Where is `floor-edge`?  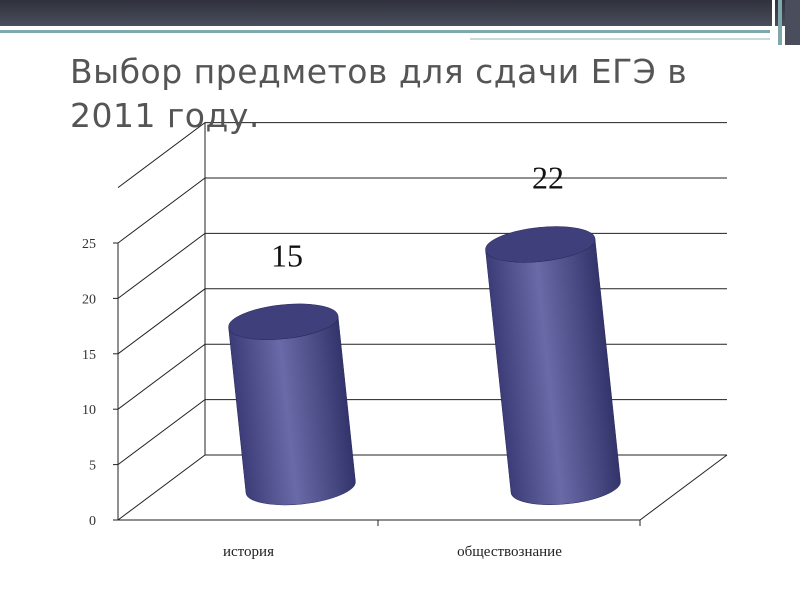 floor-edge is located at coordinates (423, 487).